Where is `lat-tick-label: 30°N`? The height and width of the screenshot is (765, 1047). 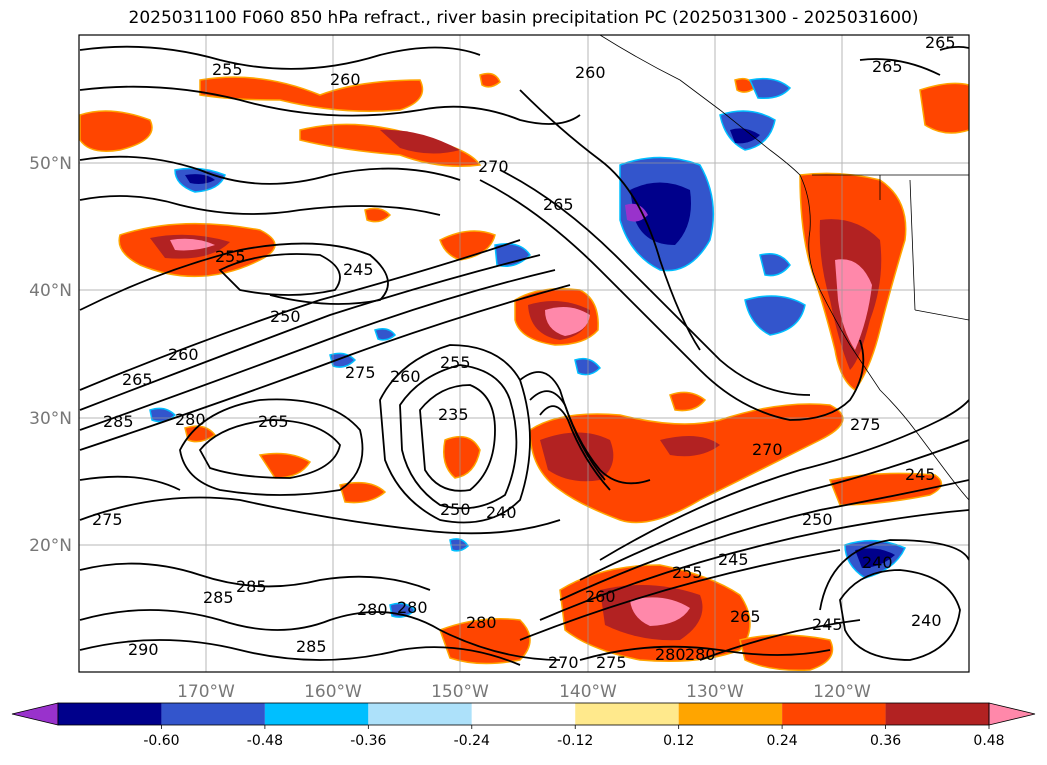 lat-tick-label: 30°N is located at coordinates (50, 419).